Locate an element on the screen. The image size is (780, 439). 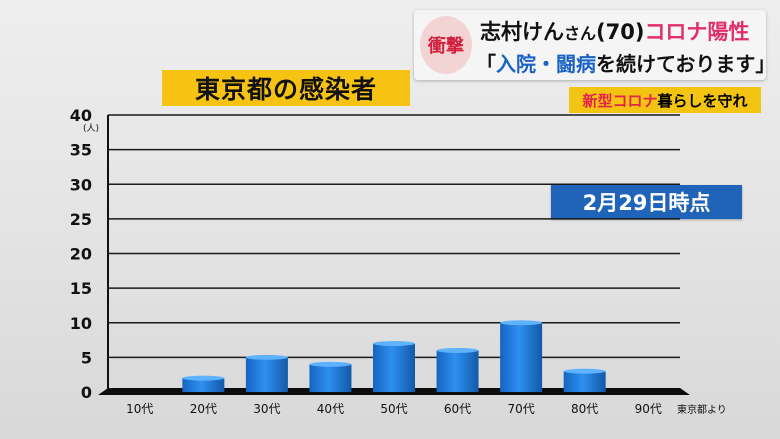
y-tick-labels: 0 5 10 15 20 25 30 35 40 is located at coordinates (81, 254).